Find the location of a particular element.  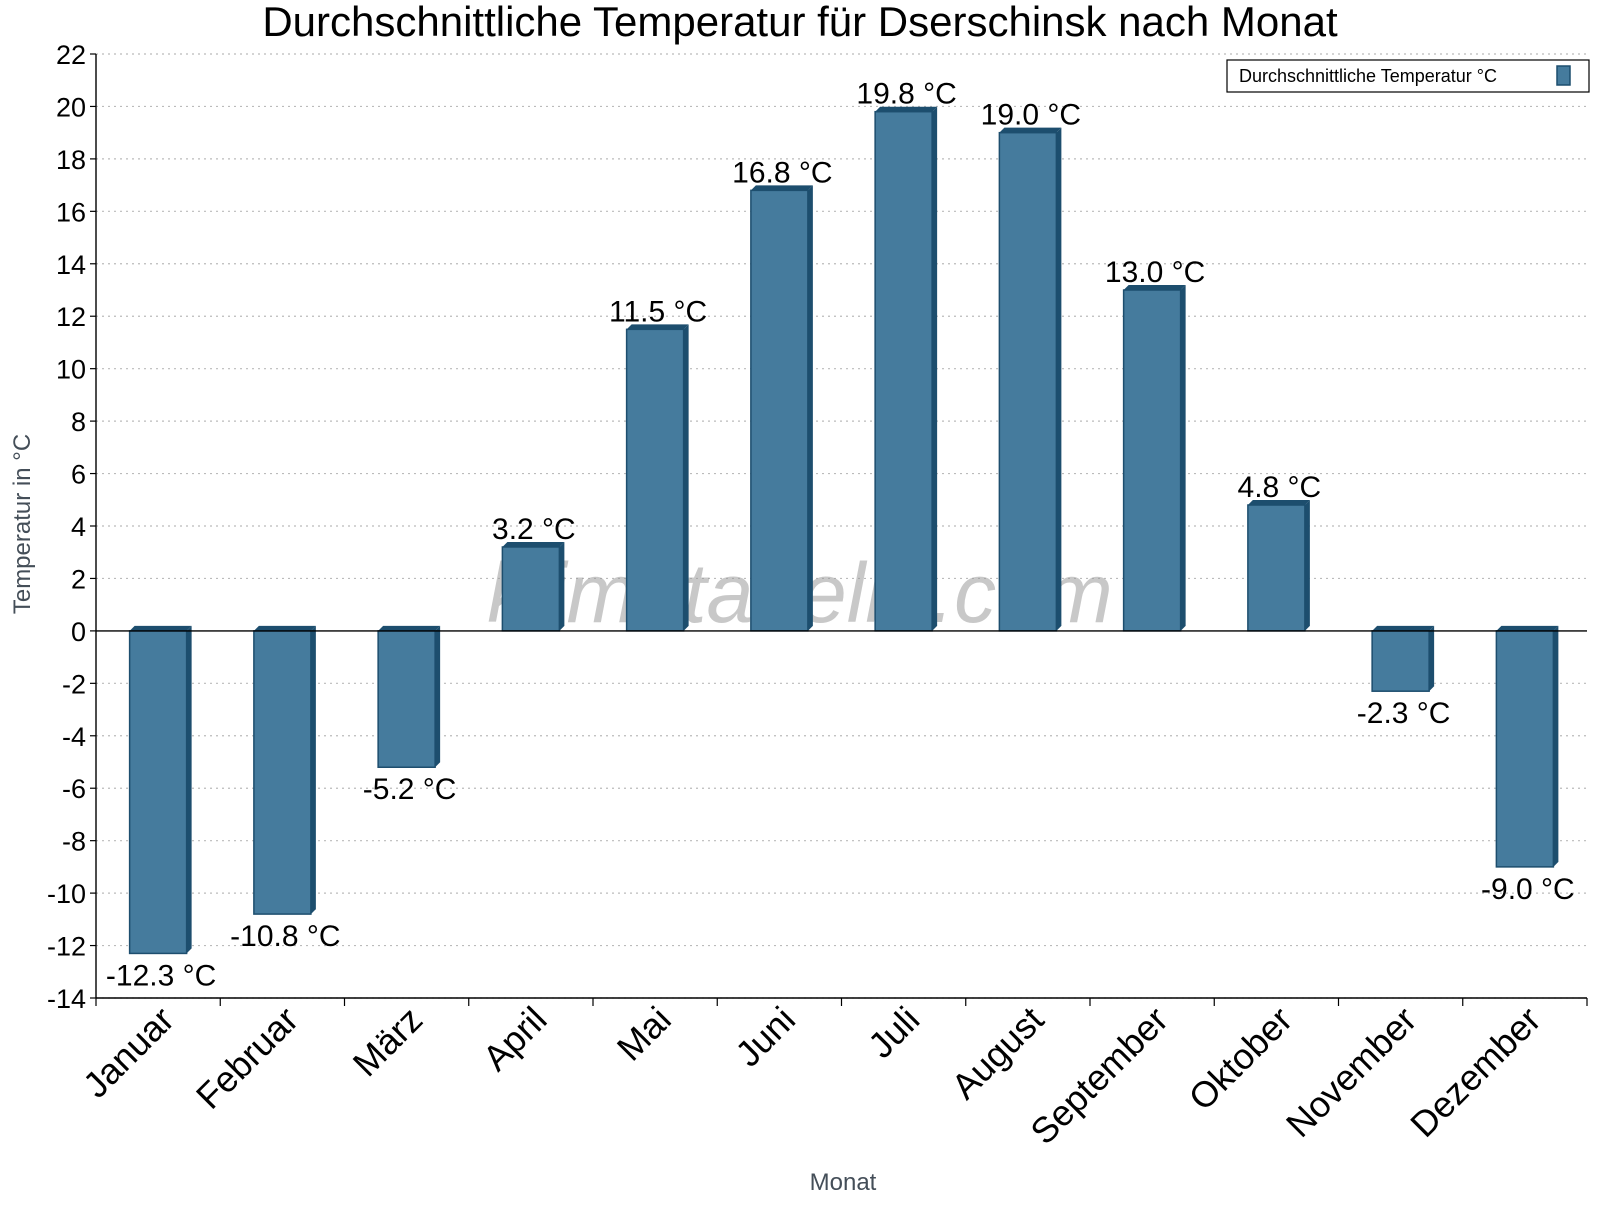

x-tick-label: Juni is located at coordinates (765, 1037).